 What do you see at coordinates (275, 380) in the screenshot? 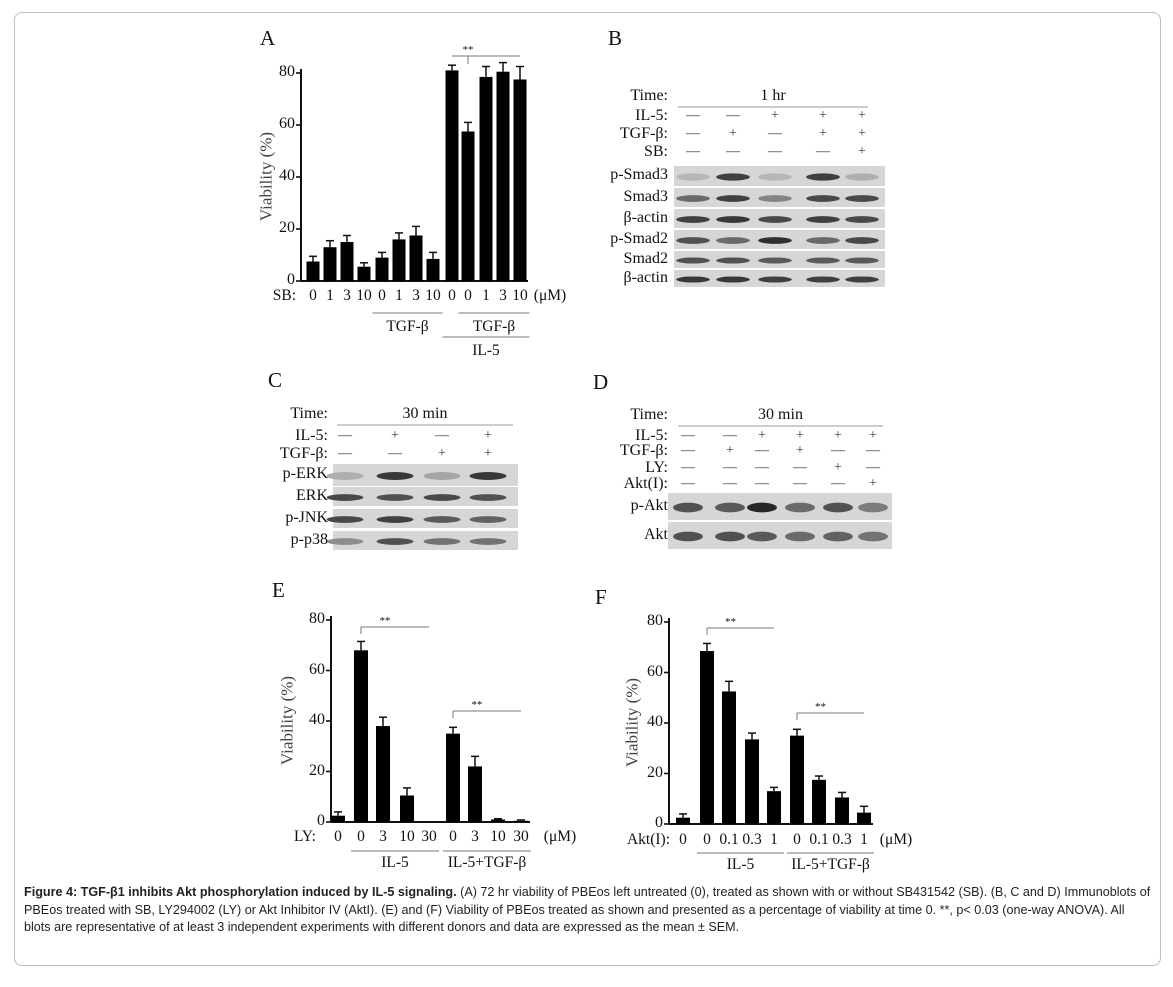
I see `panel-label-C: C` at bounding box center [275, 380].